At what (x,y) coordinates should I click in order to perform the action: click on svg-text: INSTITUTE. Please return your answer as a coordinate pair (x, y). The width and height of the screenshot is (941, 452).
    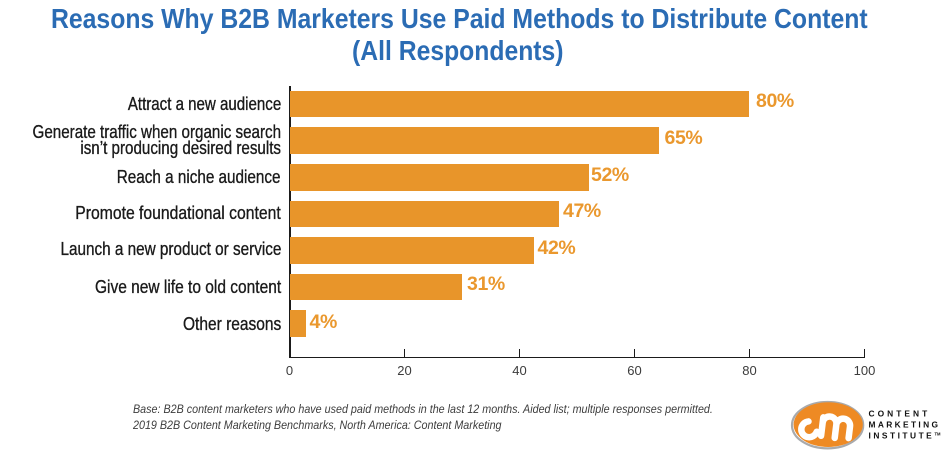
    Looking at the image, I should click on (902, 436).